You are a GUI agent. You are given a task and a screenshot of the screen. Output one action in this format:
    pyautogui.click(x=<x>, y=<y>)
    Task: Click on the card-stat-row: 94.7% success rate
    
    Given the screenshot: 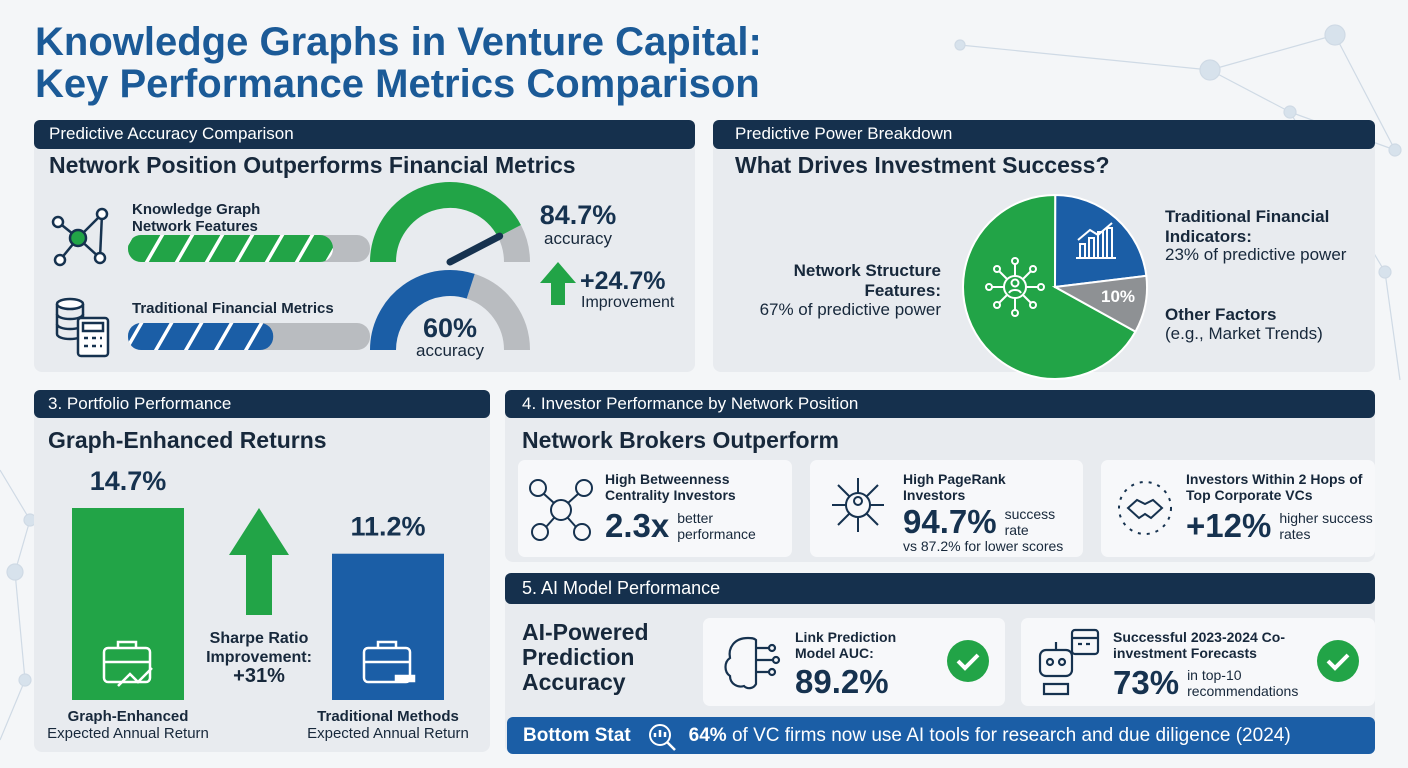 What is the action you would take?
    pyautogui.click(x=989, y=522)
    